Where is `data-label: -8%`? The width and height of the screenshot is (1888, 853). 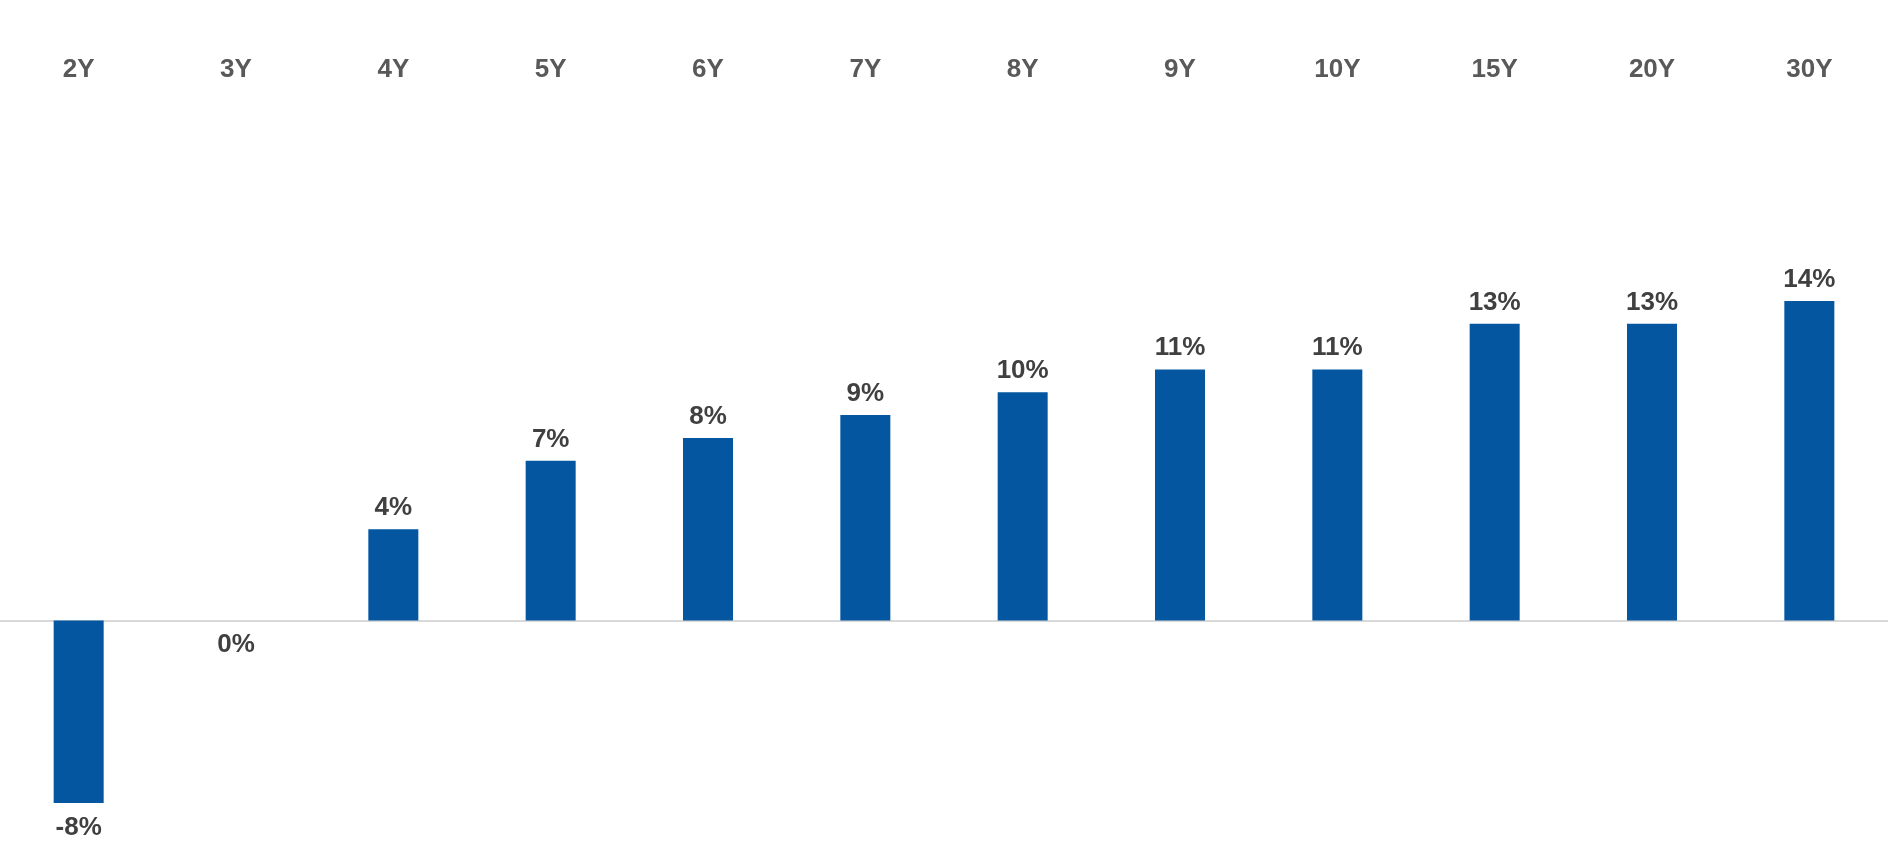 data-label: -8% is located at coordinates (78, 826).